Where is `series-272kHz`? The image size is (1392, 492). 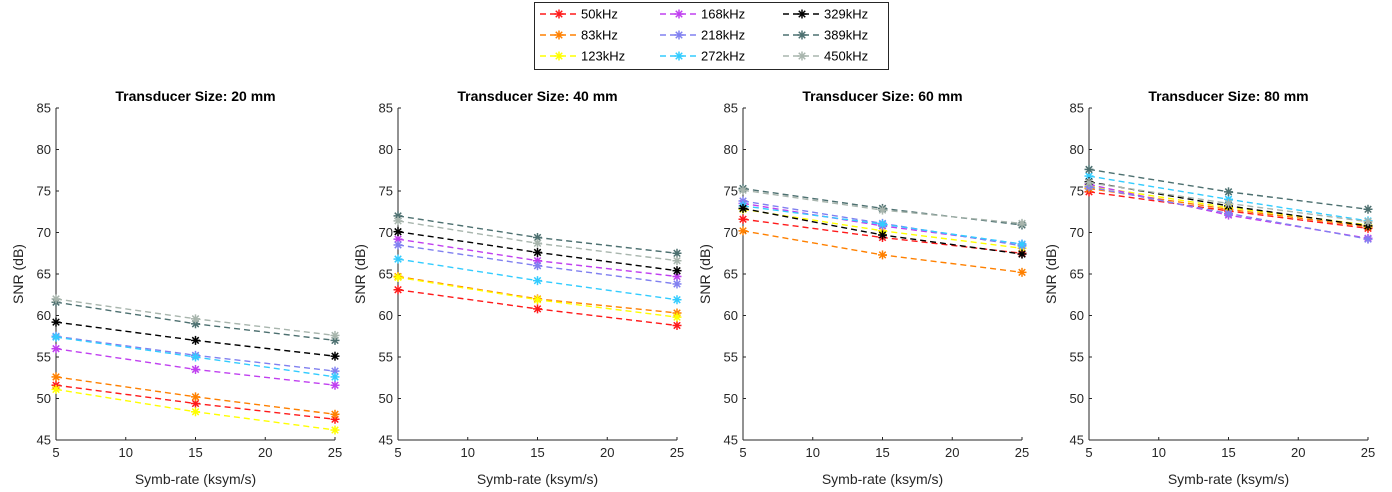 series-272kHz is located at coordinates (195, 357).